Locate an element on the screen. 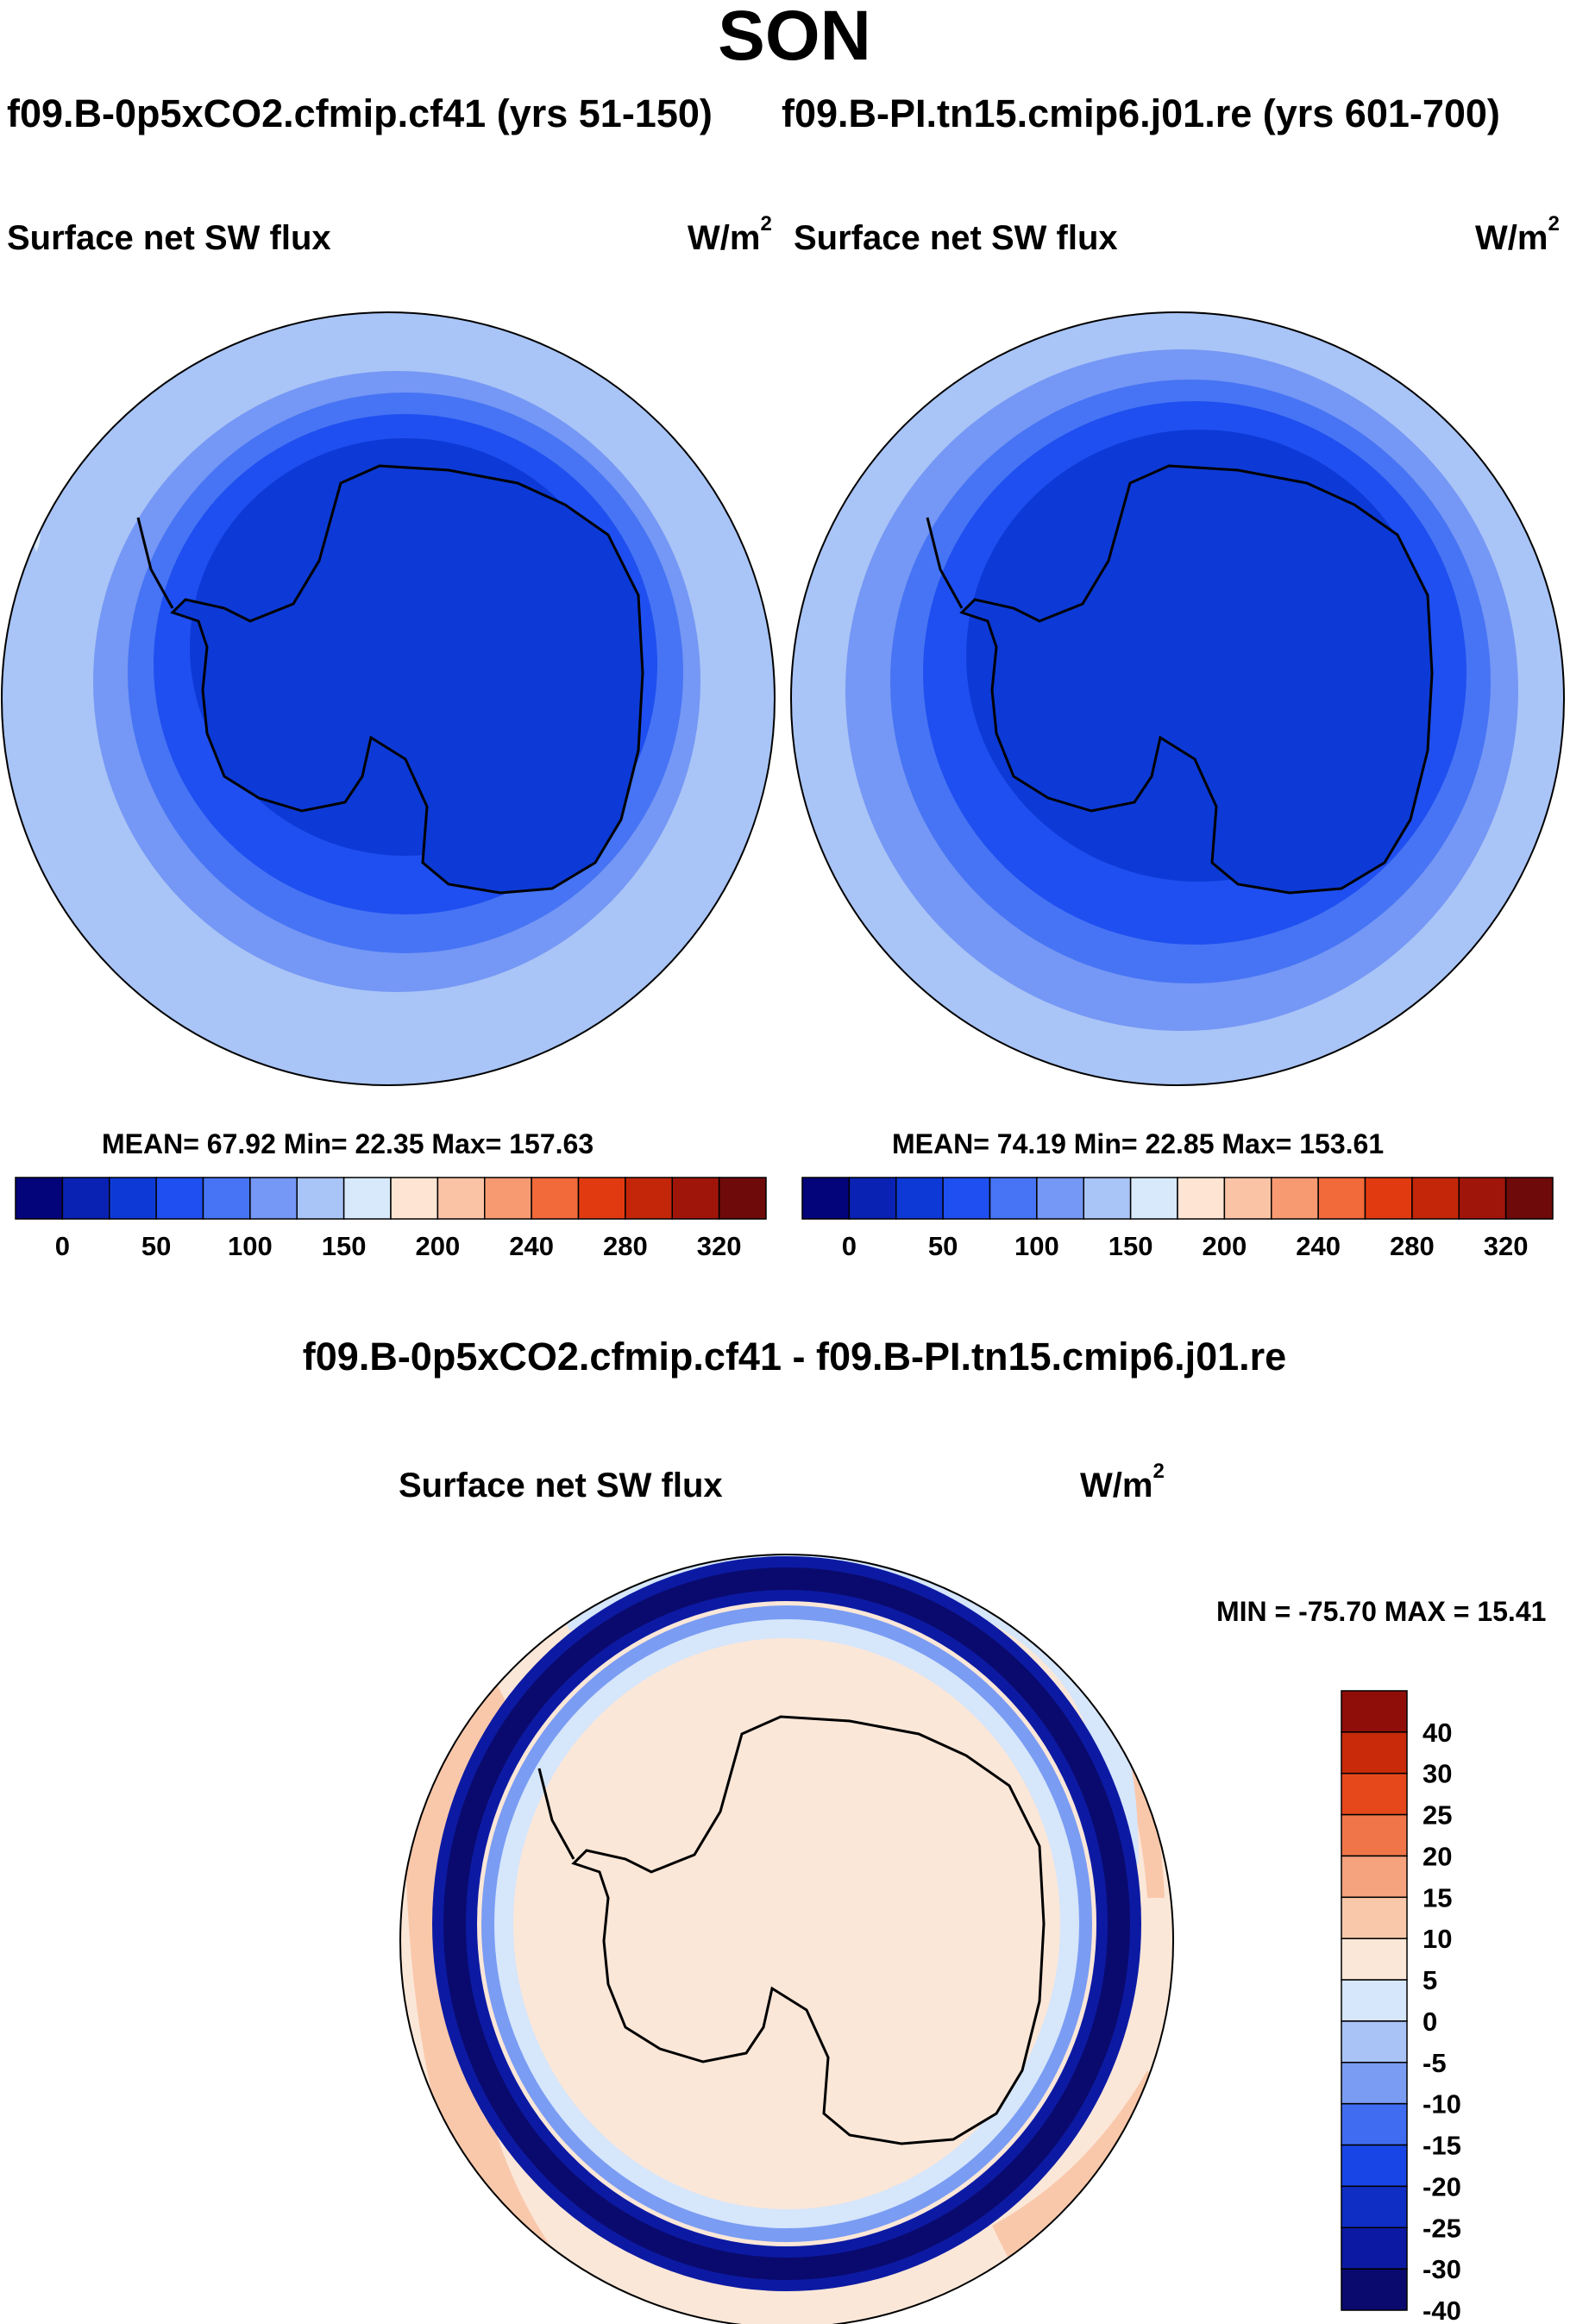 The width and height of the screenshot is (1589, 2324). panel1-colorbar-tick-label: 240 is located at coordinates (531, 1246).